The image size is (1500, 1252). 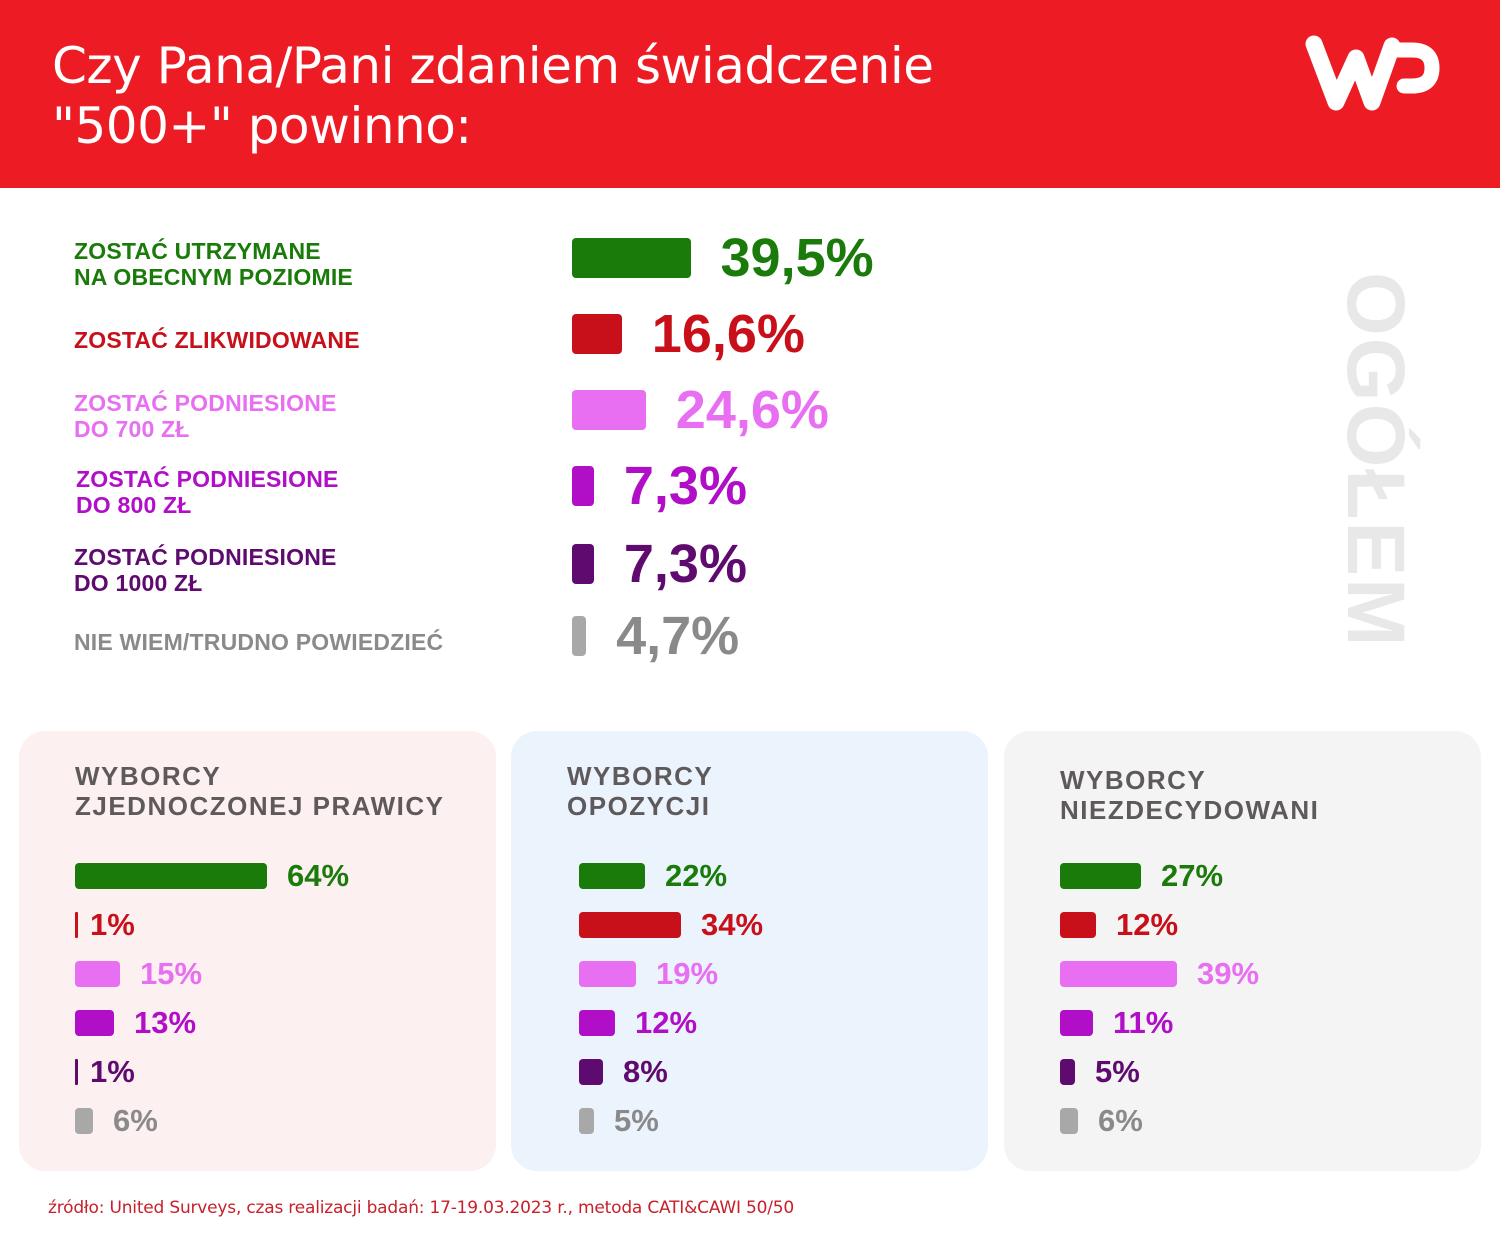 What do you see at coordinates (650, 345) in the screenshot?
I see `overall-row-abolish: ZOSTAĆ ZLIKWIDOWANE 16,6%` at bounding box center [650, 345].